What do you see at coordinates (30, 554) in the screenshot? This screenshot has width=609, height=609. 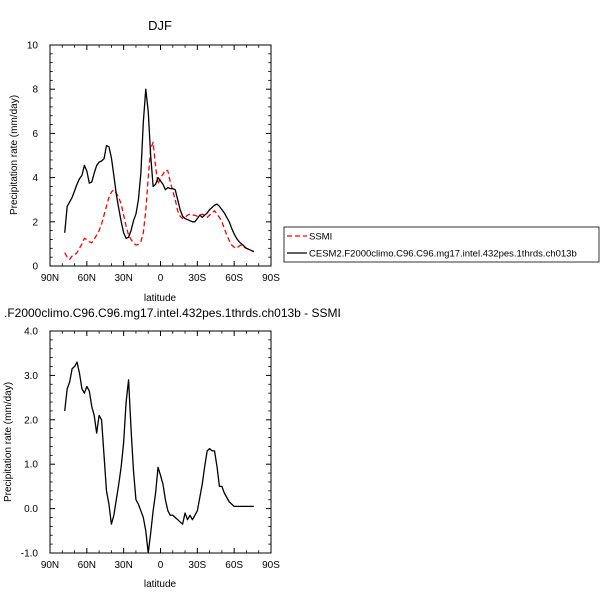 I see `bottom-y-tick-label: -1.0` at bounding box center [30, 554].